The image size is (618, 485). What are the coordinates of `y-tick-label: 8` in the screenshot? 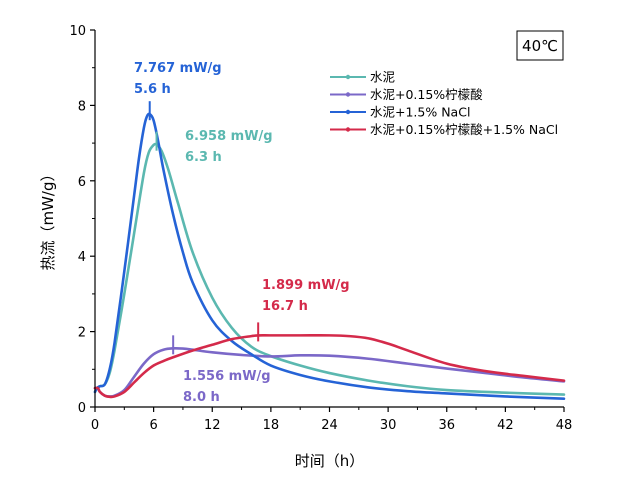 It's located at (82, 106).